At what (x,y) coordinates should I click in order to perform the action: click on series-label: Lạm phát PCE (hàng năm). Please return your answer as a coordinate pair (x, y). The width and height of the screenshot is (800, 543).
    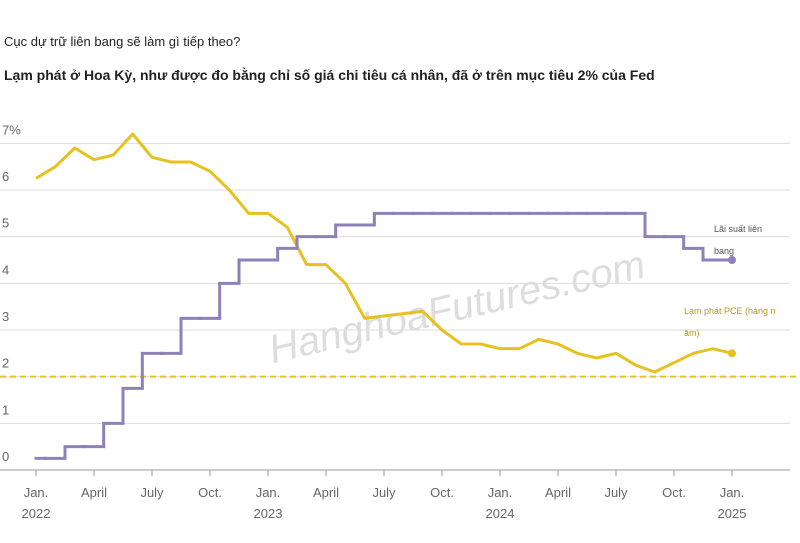
    Looking at the image, I should click on (730, 322).